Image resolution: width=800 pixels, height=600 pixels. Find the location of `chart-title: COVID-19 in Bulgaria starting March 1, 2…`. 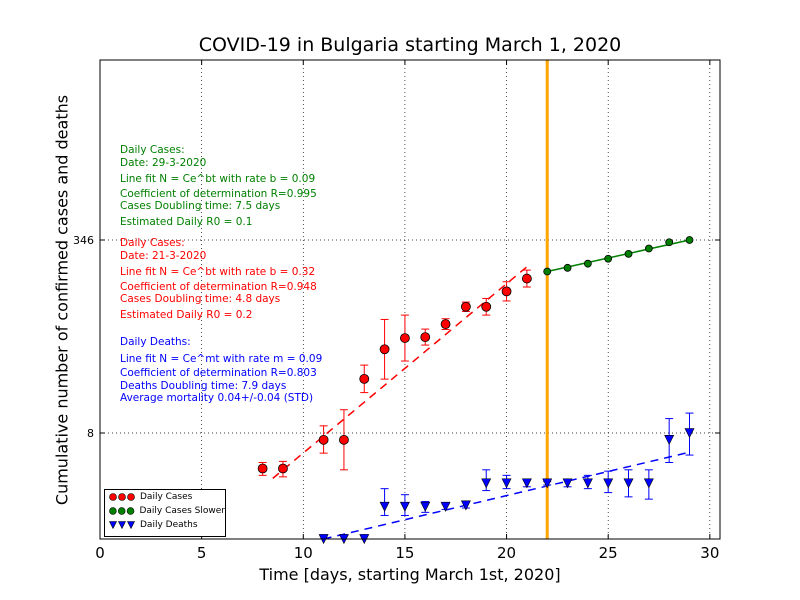

chart-title: COVID-19 in Bulgaria starting March 1, 2… is located at coordinates (410, 45).